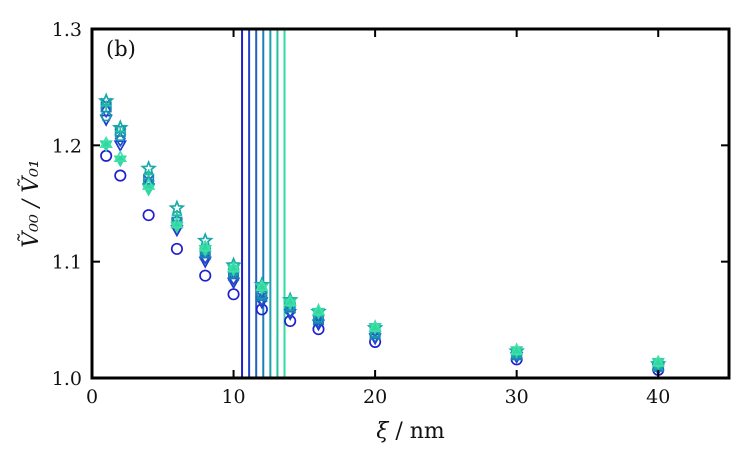 Image resolution: width=747 pixels, height=462 pixels. I want to click on x-tick-label: 10, so click(233, 397).